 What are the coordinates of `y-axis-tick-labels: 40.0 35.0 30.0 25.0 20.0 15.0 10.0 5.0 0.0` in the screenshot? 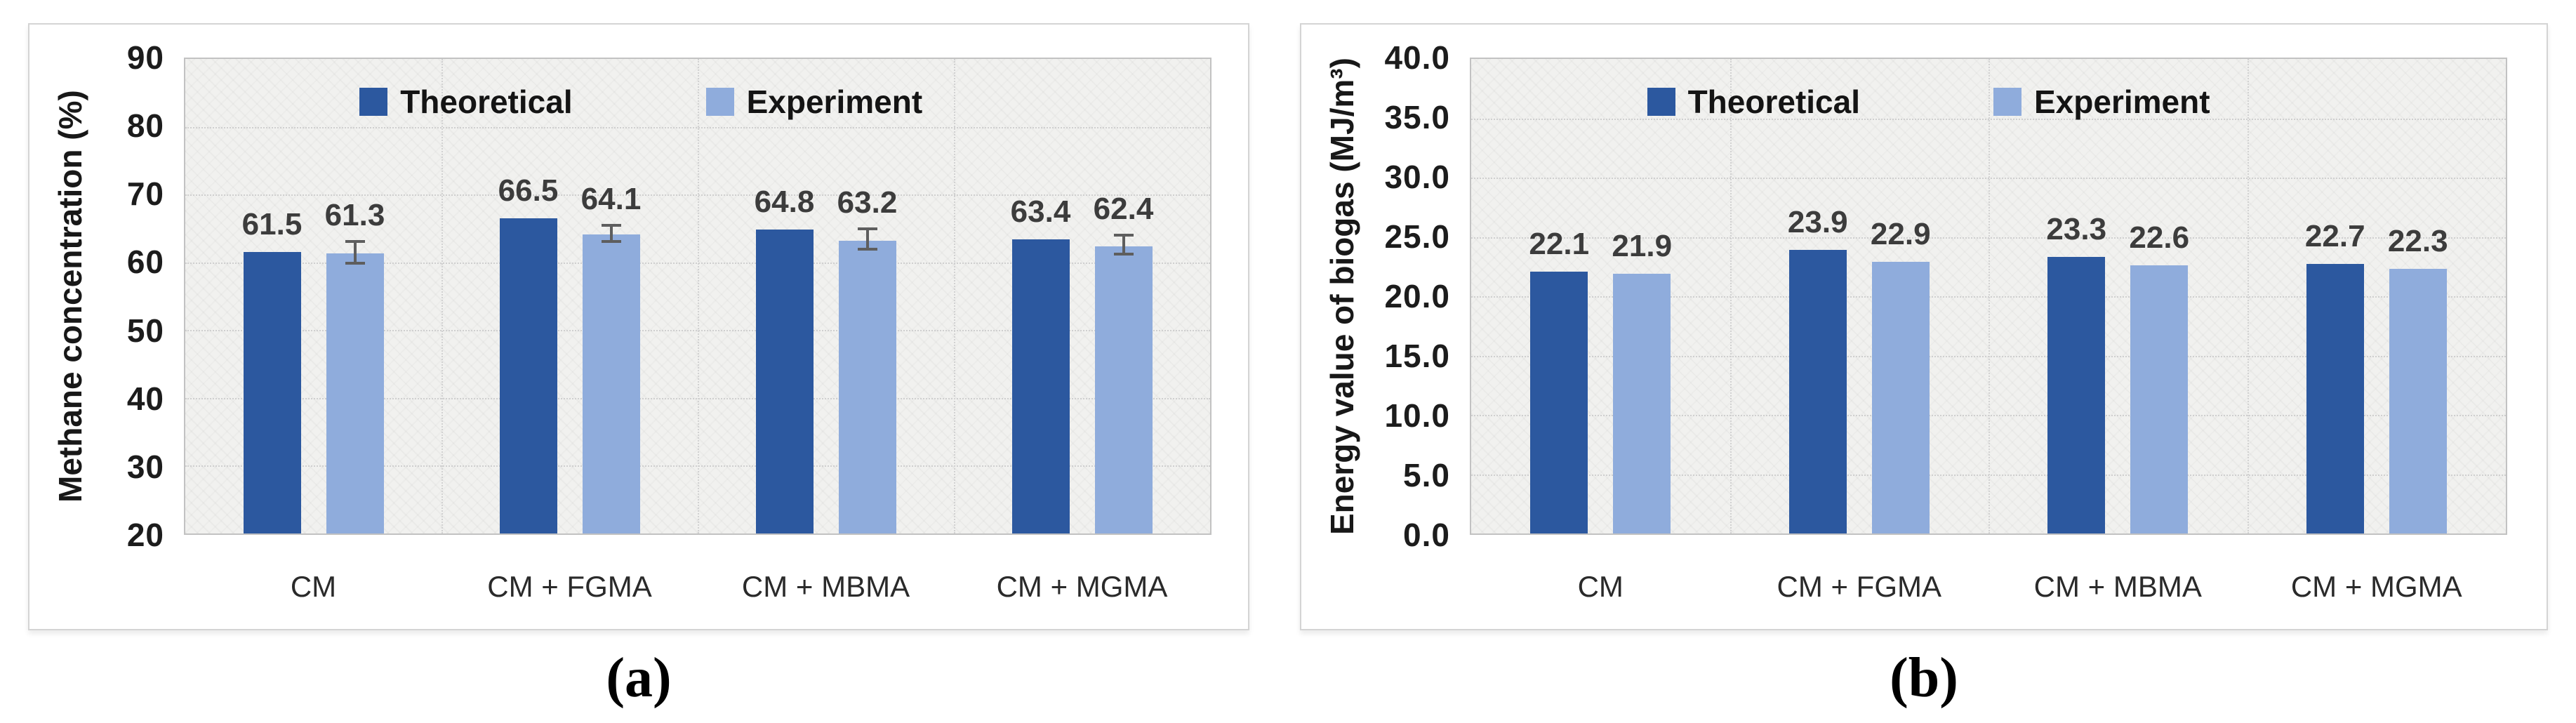 It's located at (1376, 296).